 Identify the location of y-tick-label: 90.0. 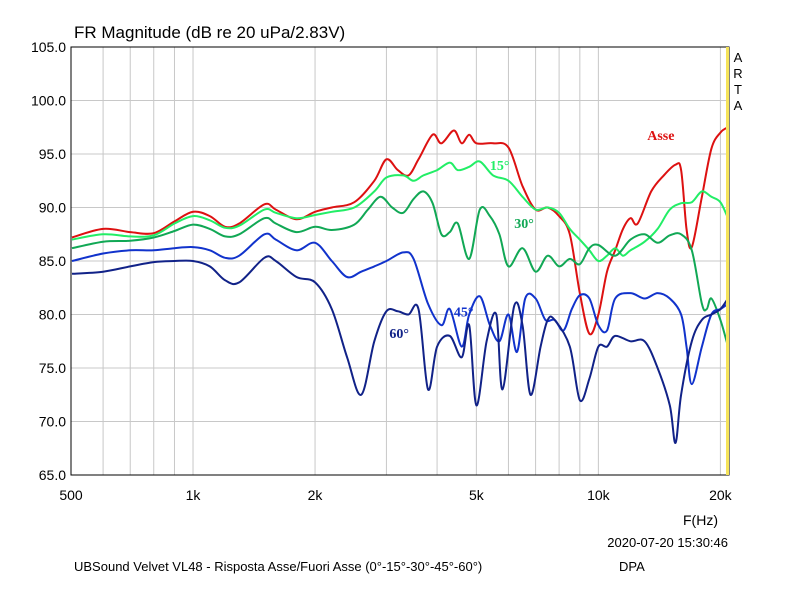
(52, 208).